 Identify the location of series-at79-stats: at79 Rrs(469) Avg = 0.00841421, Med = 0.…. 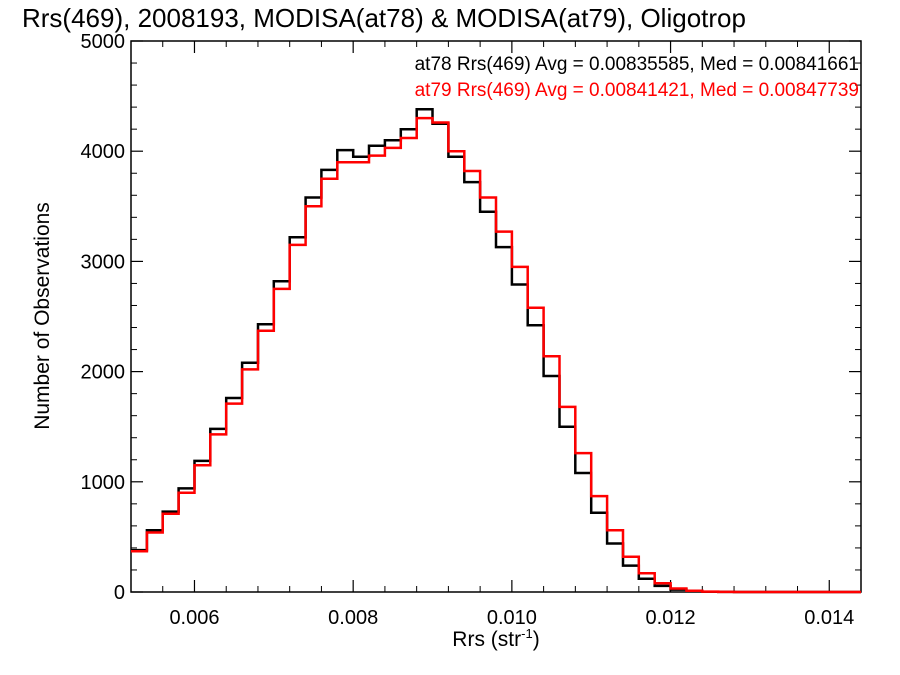
(637, 90).